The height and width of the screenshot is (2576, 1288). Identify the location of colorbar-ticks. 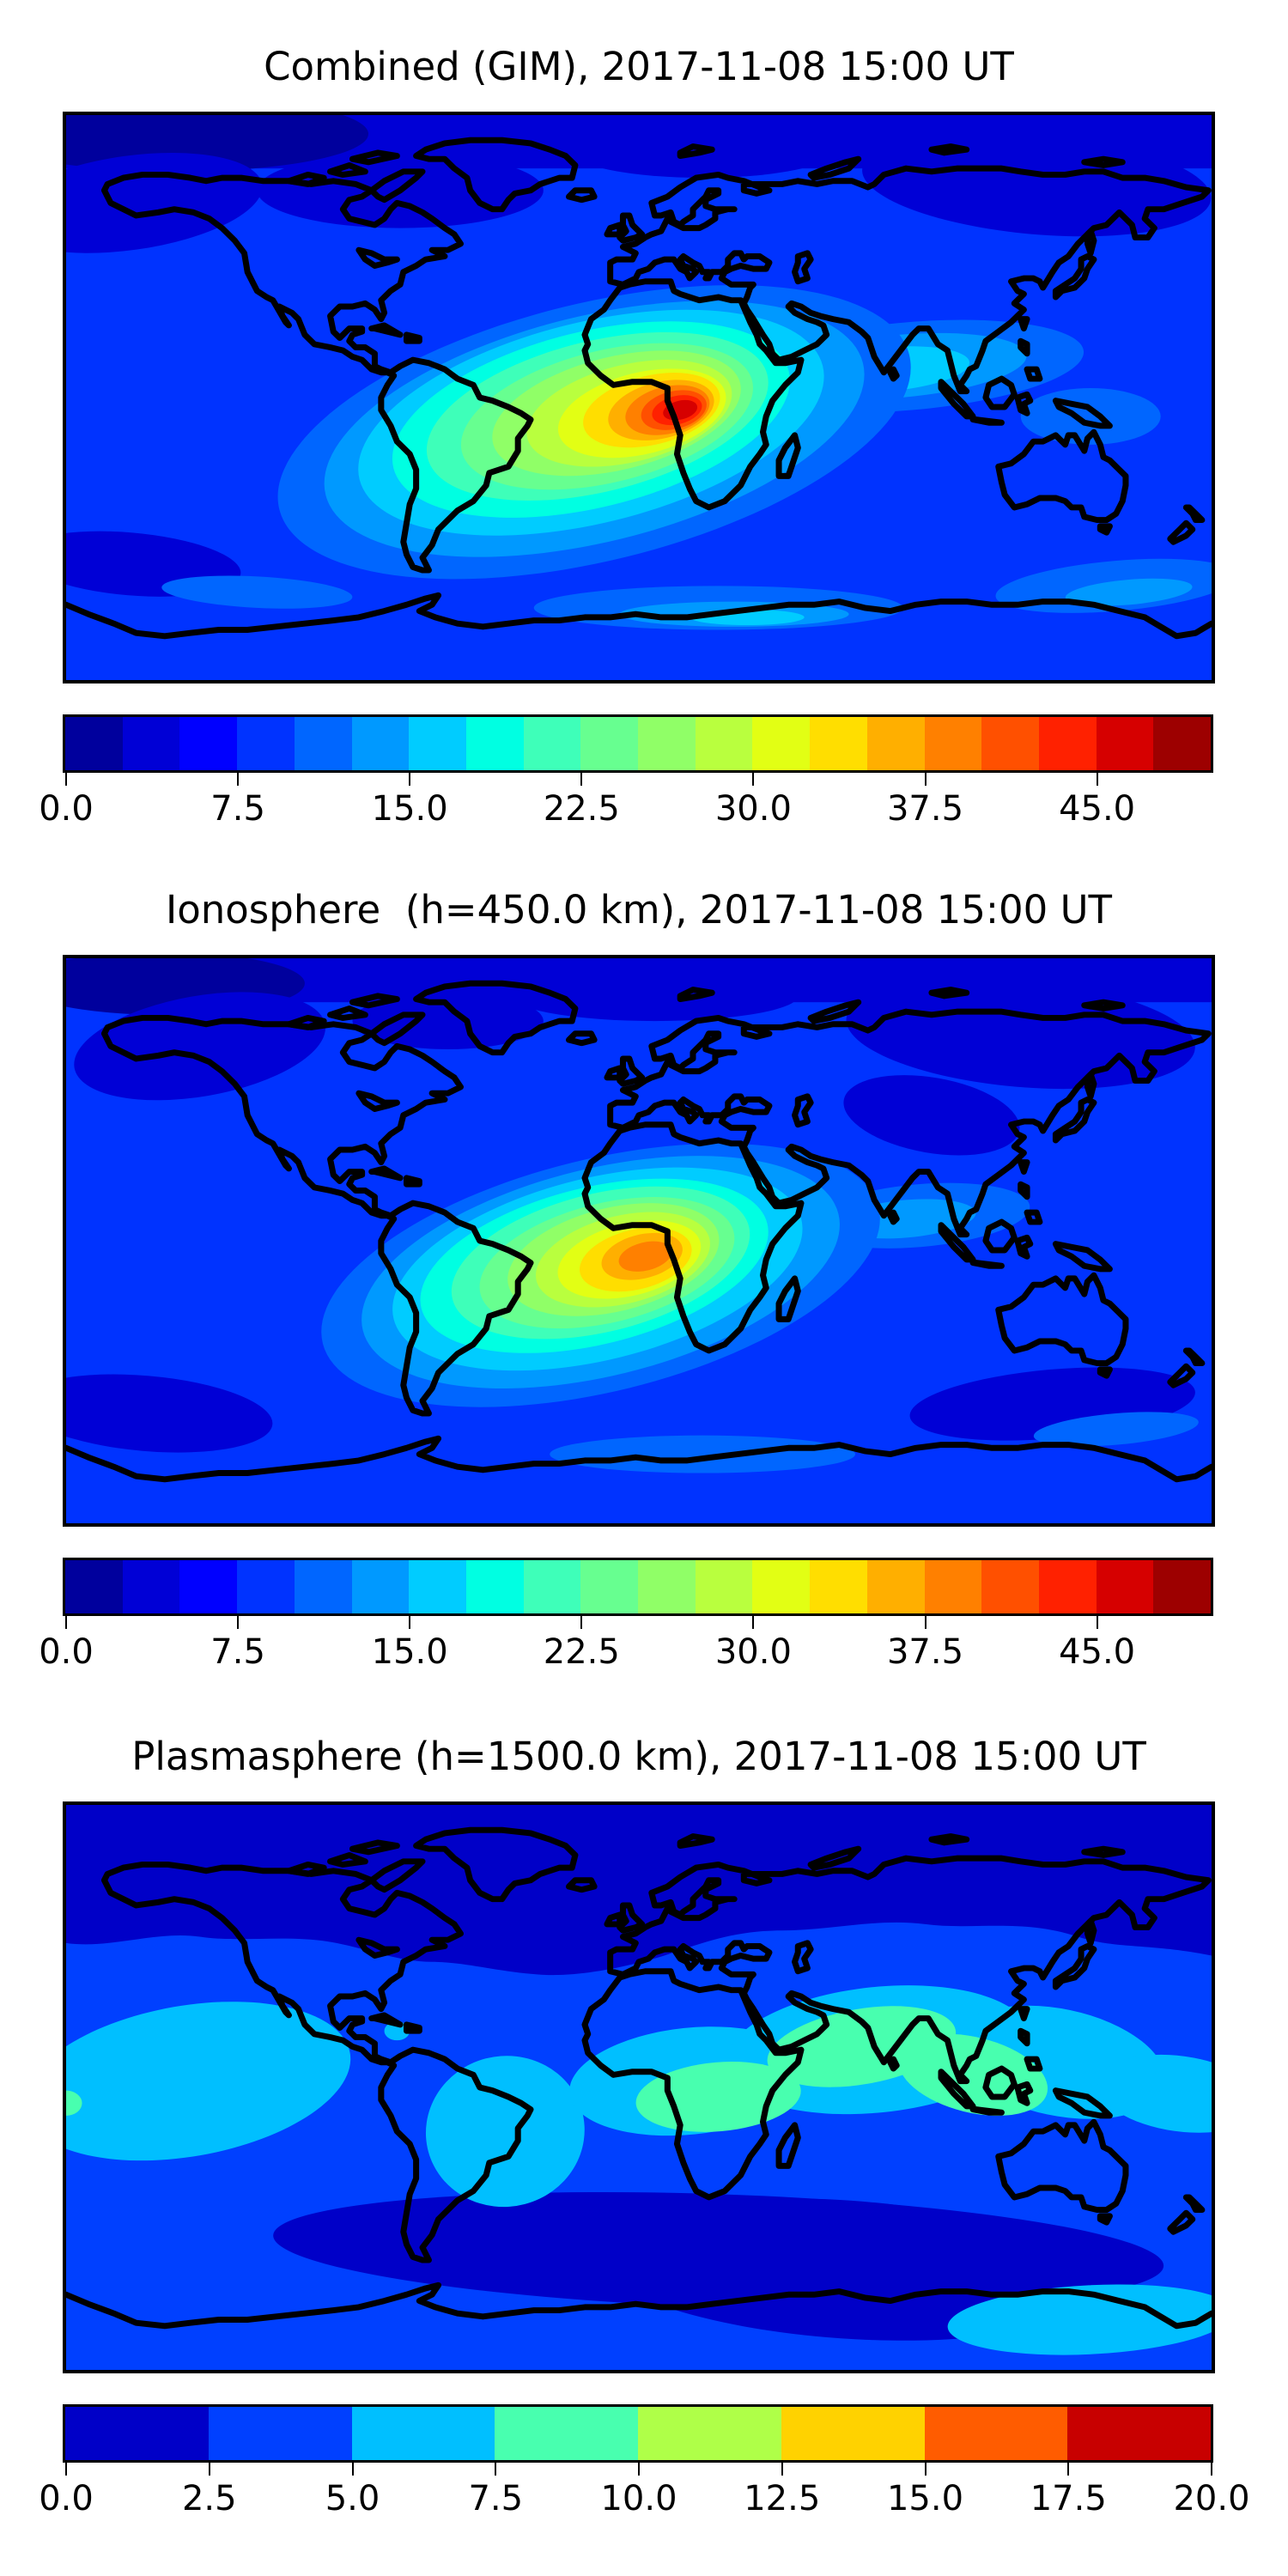
(644, 2470).